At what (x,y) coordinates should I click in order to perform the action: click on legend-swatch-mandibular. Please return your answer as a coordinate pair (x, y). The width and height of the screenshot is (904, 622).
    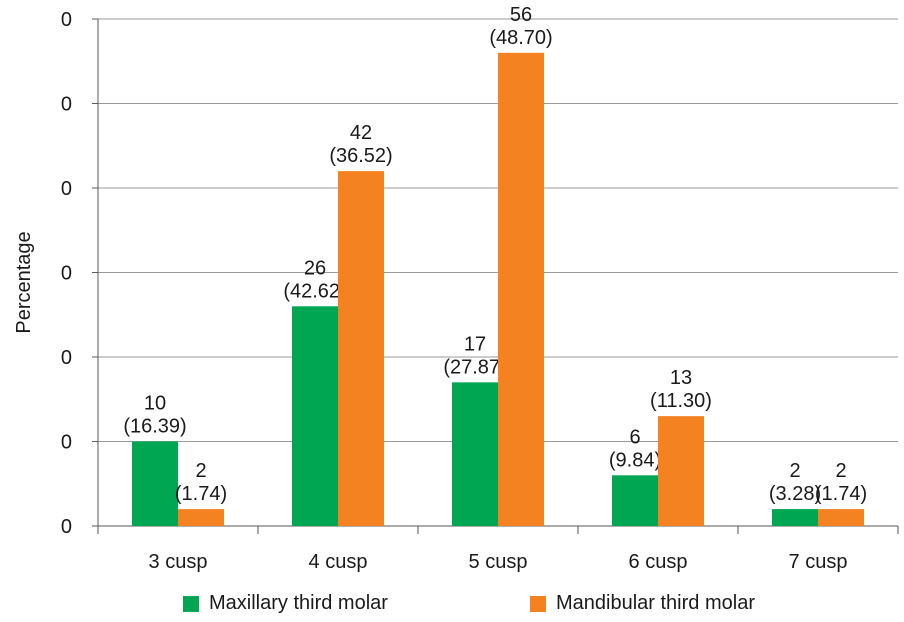
    Looking at the image, I should click on (538, 603).